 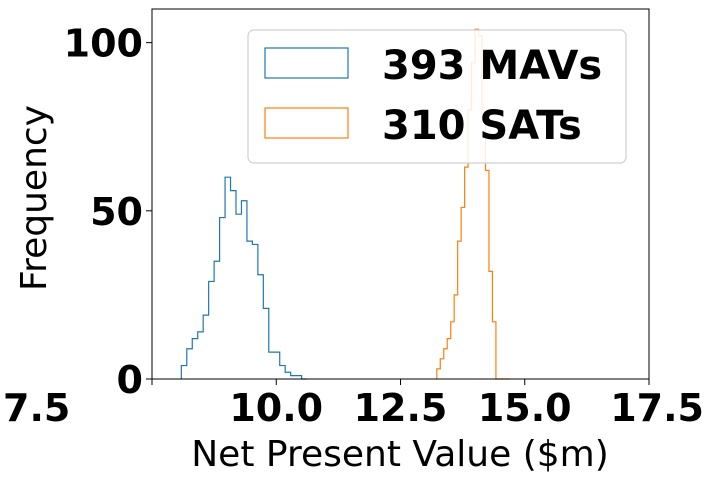 I want to click on legend-swatch-sats, so click(x=306, y=123).